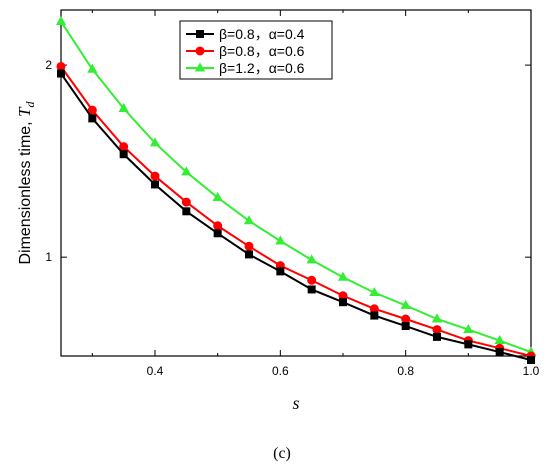  What do you see at coordinates (295, 403) in the screenshot?
I see `x-axis-label: s` at bounding box center [295, 403].